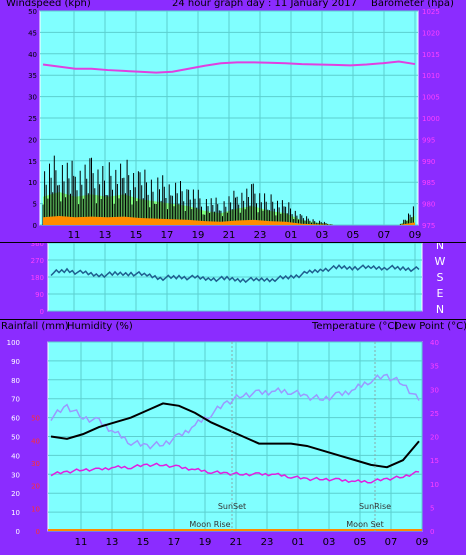 The width and height of the screenshot is (466, 555). I want to click on rainfall-axis-label: Rainfall (mm), so click(35, 326).